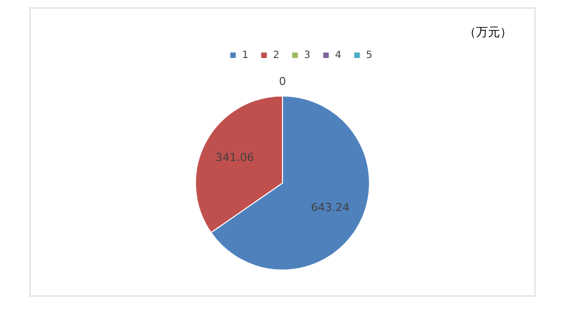  I want to click on legend-label: 2, so click(276, 56).